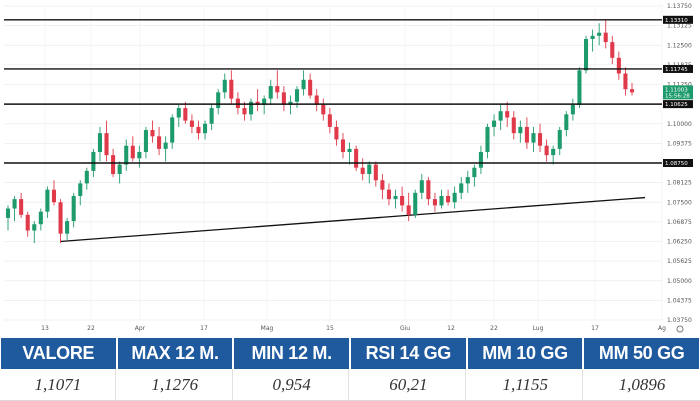 The width and height of the screenshot is (700, 401). What do you see at coordinates (45, 328) in the screenshot?
I see `x-tick-label: 13` at bounding box center [45, 328].